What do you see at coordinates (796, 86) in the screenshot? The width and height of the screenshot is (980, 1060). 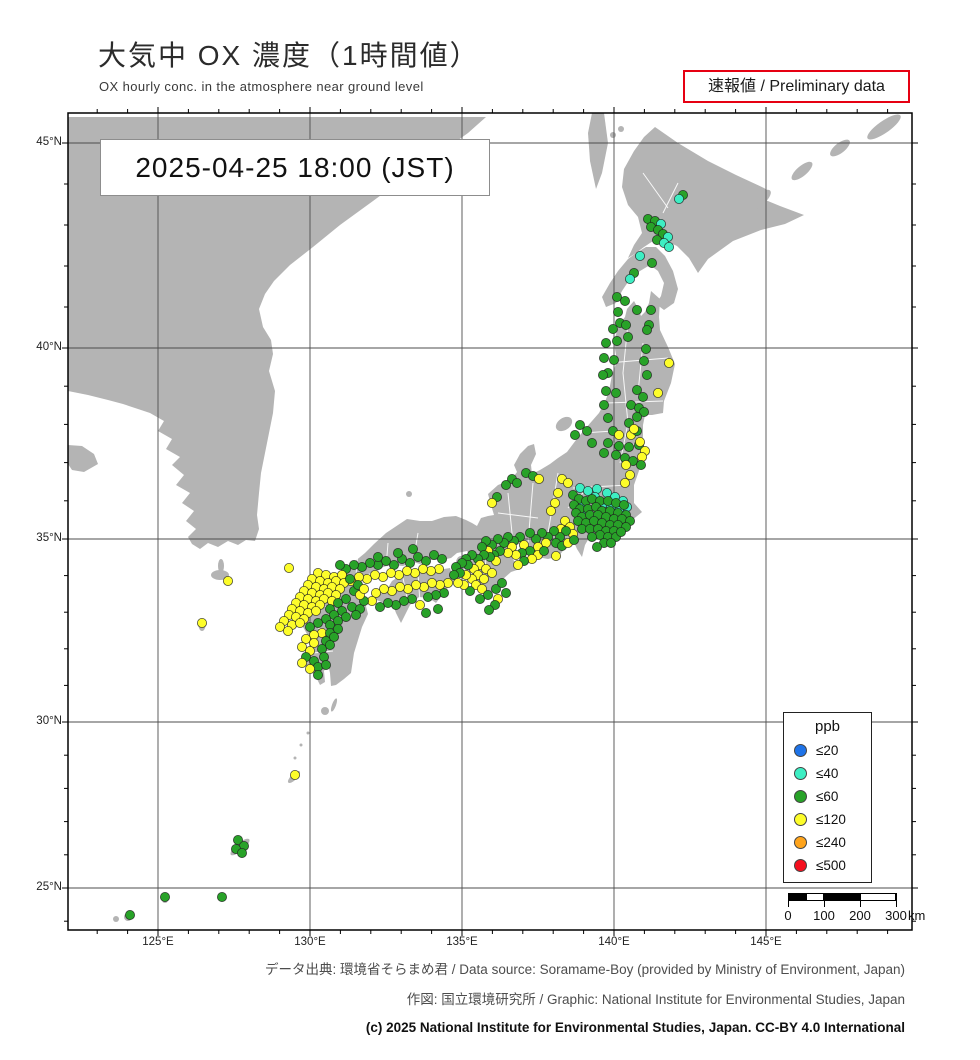 I see `preliminary-data-badge: 速報値 / Preliminary data` at bounding box center [796, 86].